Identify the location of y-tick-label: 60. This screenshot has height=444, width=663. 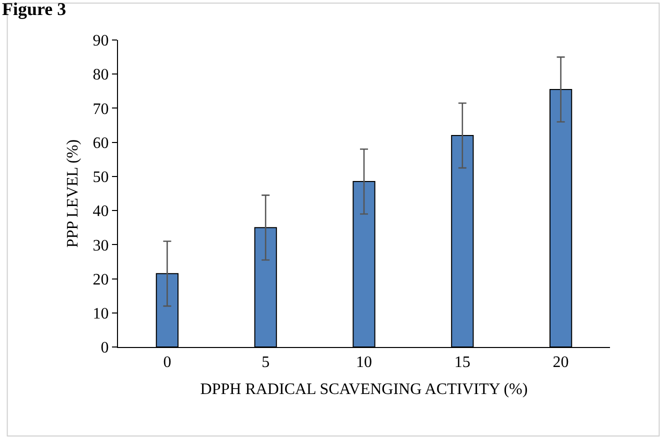
(100, 143).